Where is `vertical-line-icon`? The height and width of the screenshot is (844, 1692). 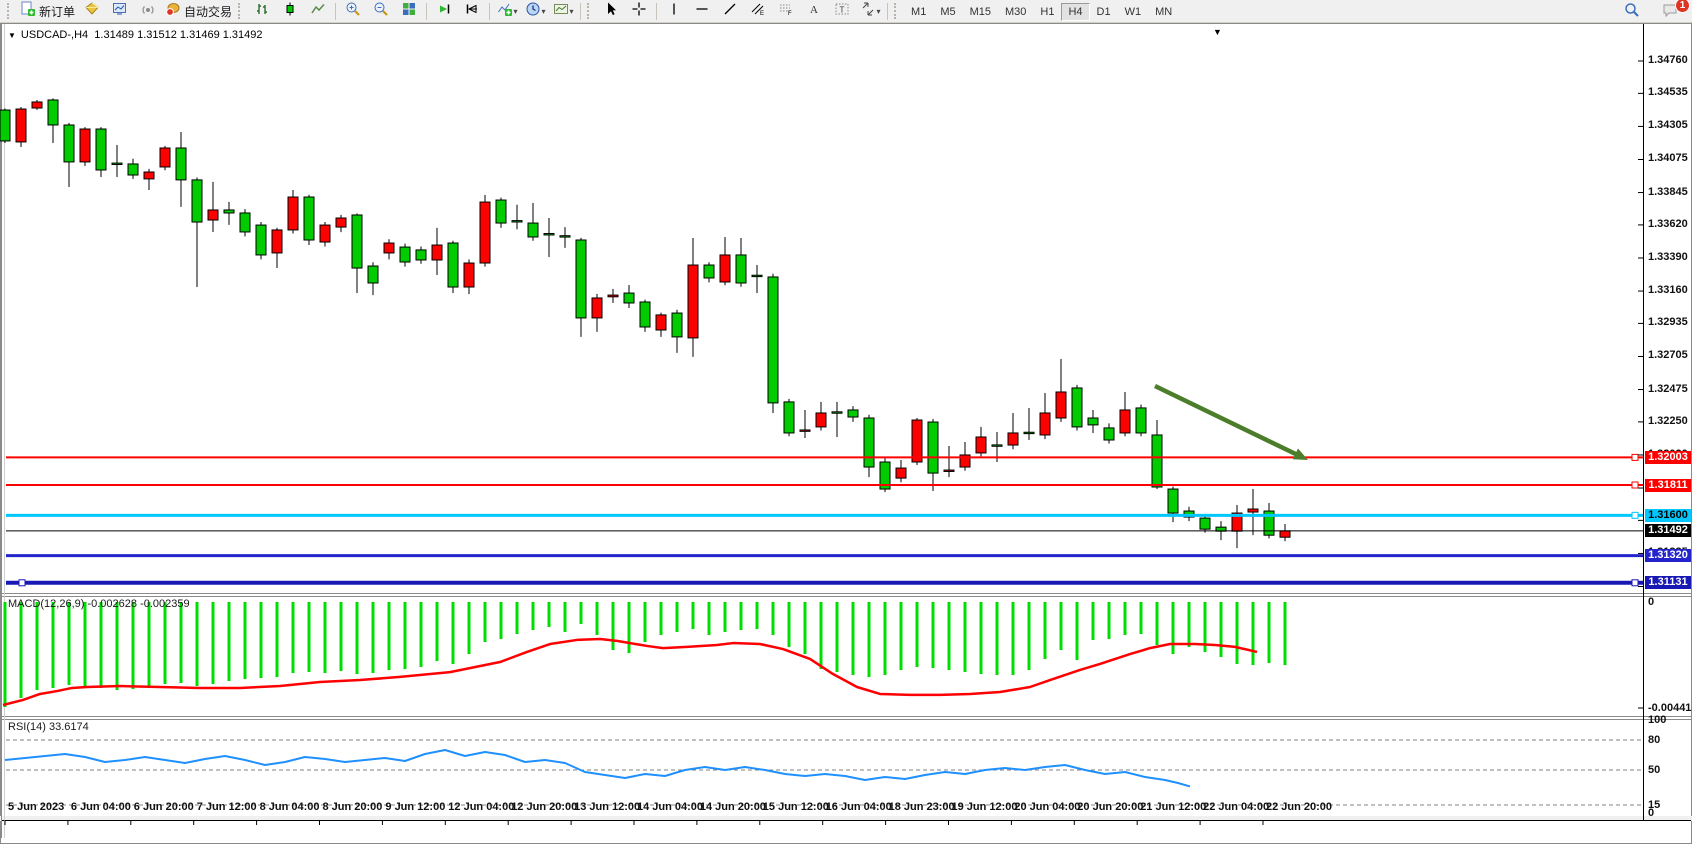 vertical-line-icon is located at coordinates (674, 11).